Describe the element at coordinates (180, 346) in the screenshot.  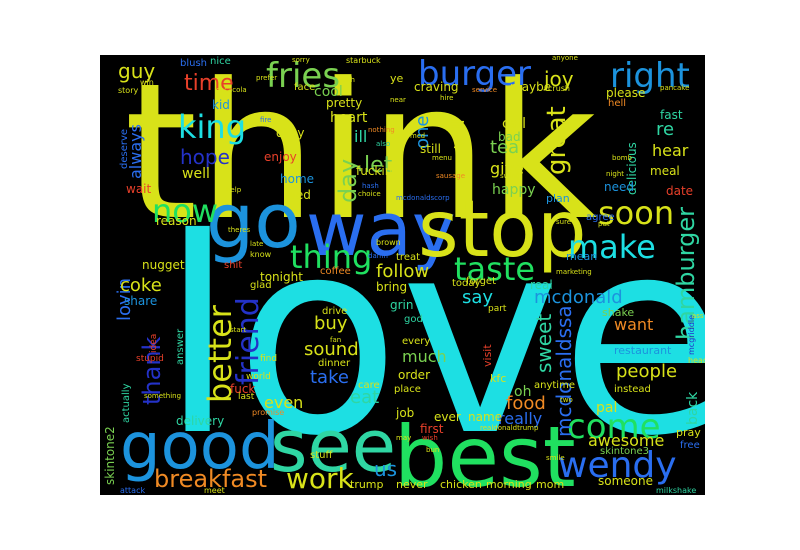
I see `word-answer: answer` at that location.